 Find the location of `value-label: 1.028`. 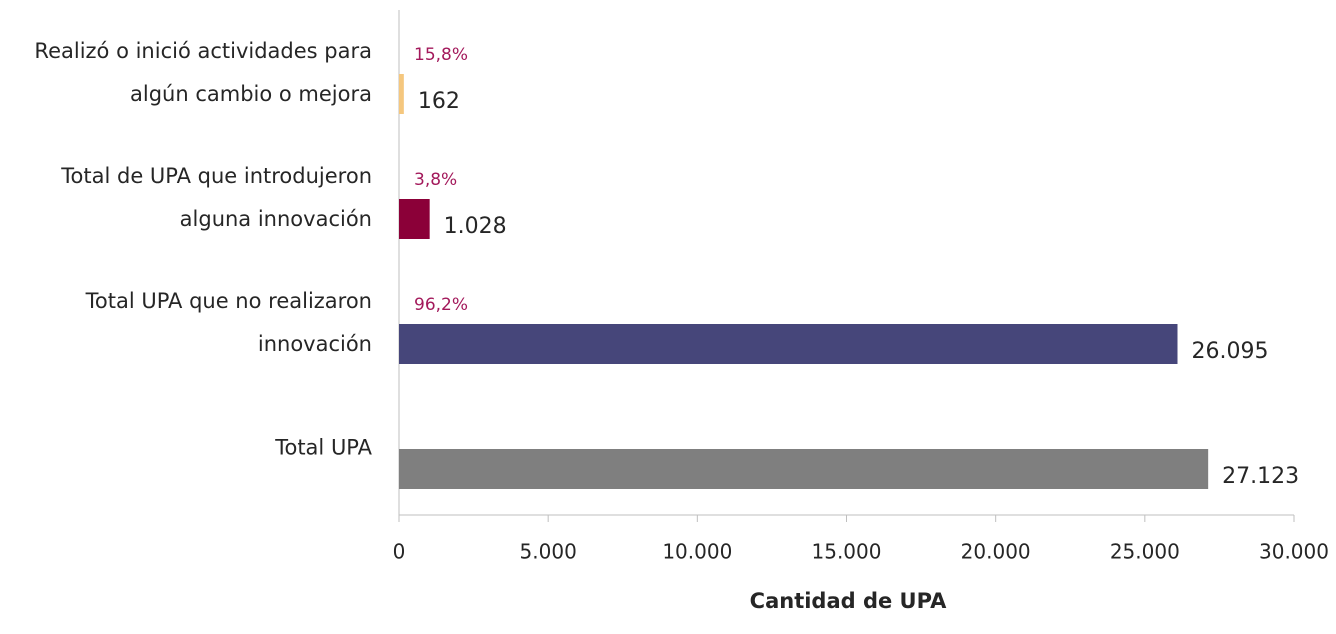

value-label: 1.028 is located at coordinates (475, 226).